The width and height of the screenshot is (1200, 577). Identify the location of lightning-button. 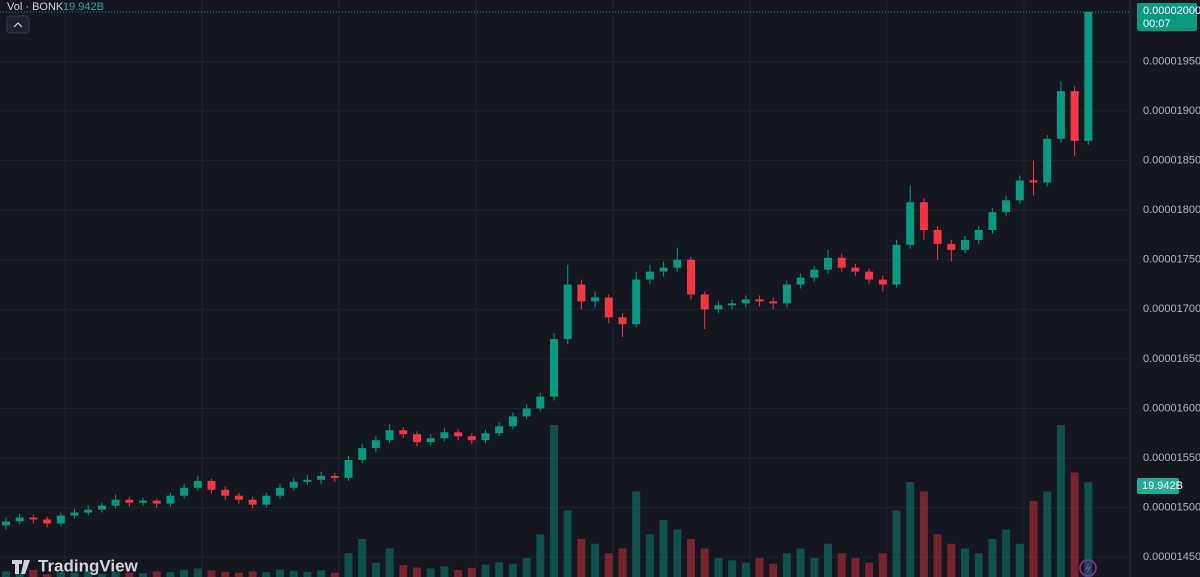
(1088, 568).